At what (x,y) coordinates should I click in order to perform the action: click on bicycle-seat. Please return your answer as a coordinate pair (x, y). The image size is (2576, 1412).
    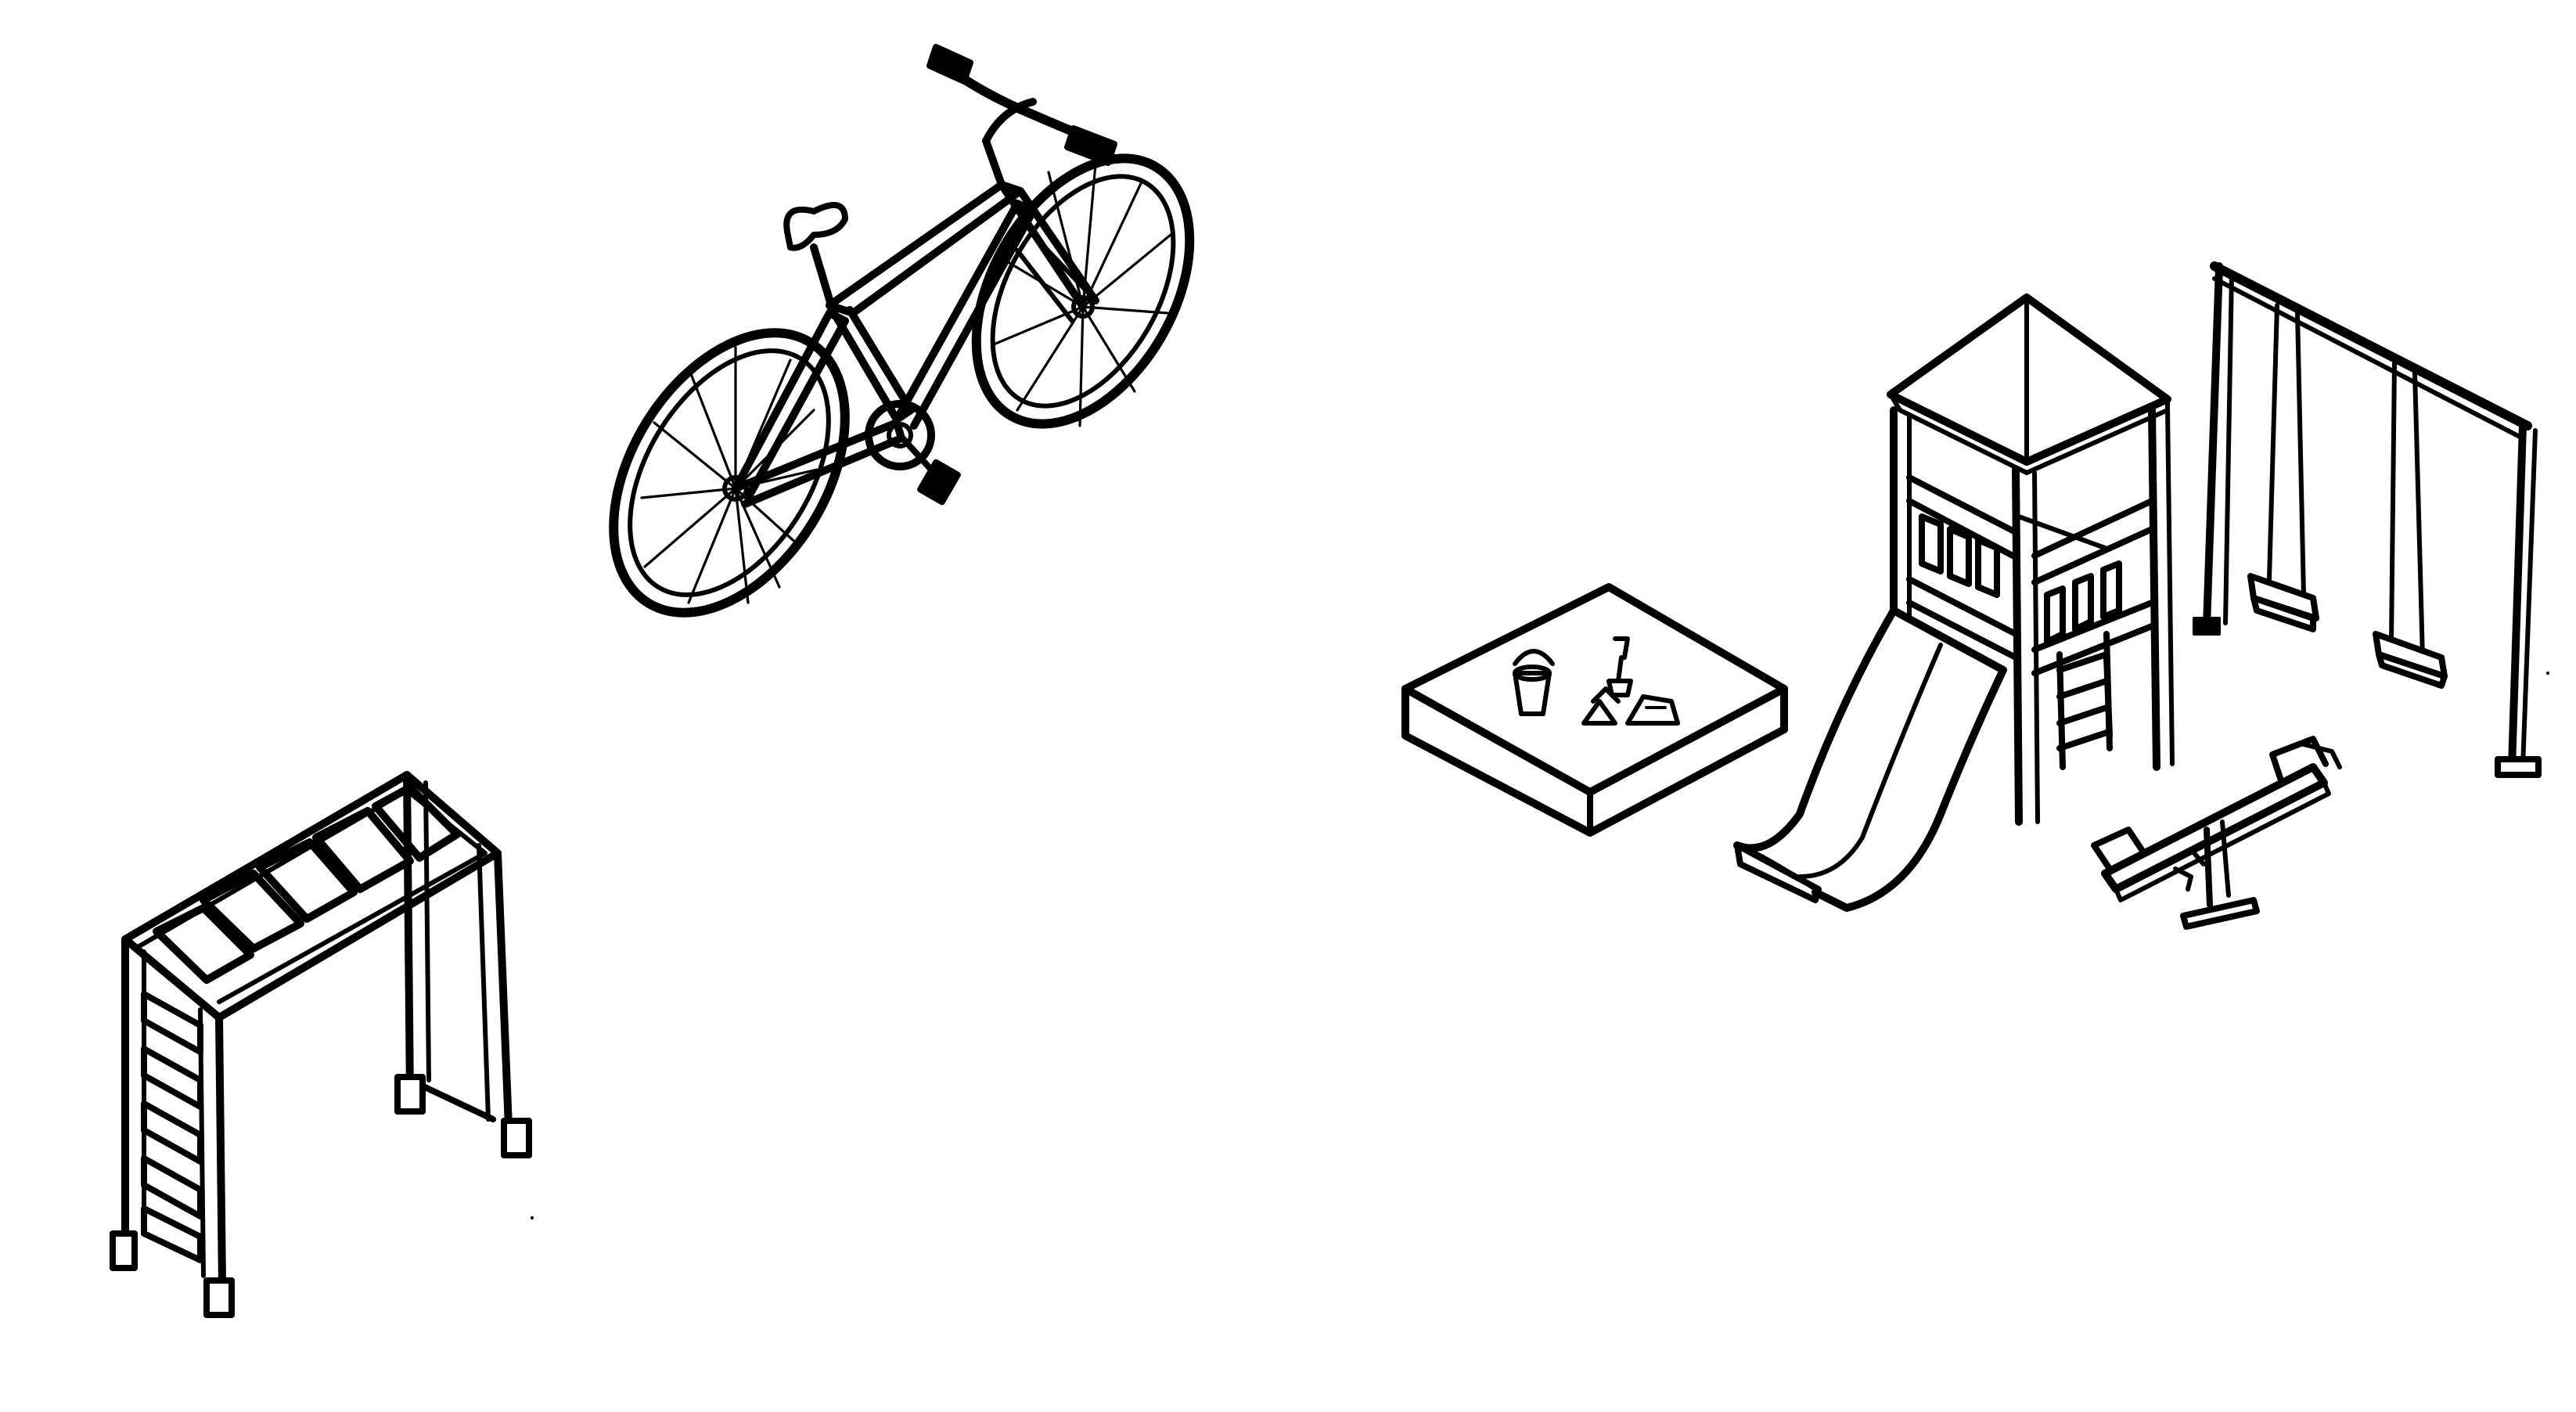
    Looking at the image, I should click on (815, 257).